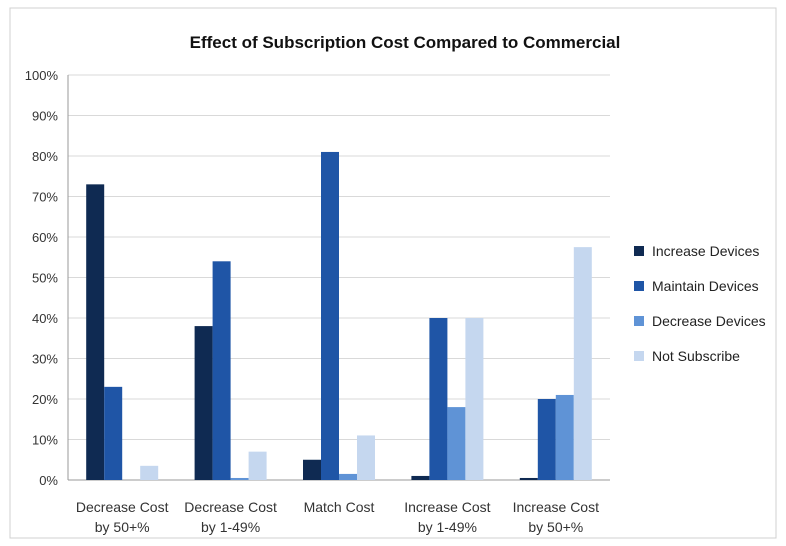 This screenshot has height=546, width=786. I want to click on y-tick-label: 0%, so click(48, 480).